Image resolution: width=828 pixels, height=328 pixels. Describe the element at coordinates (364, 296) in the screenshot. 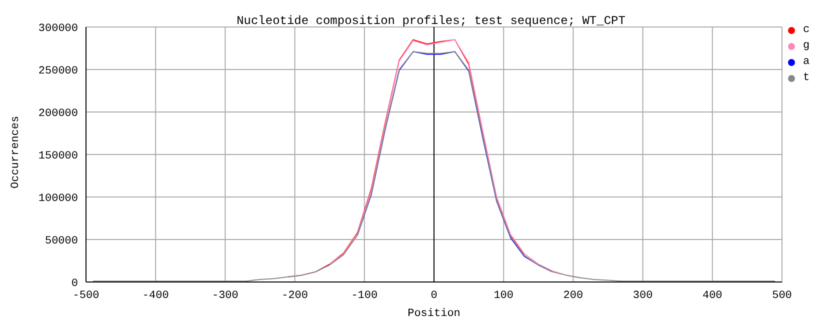

I see `x-tick-label: -100` at that location.